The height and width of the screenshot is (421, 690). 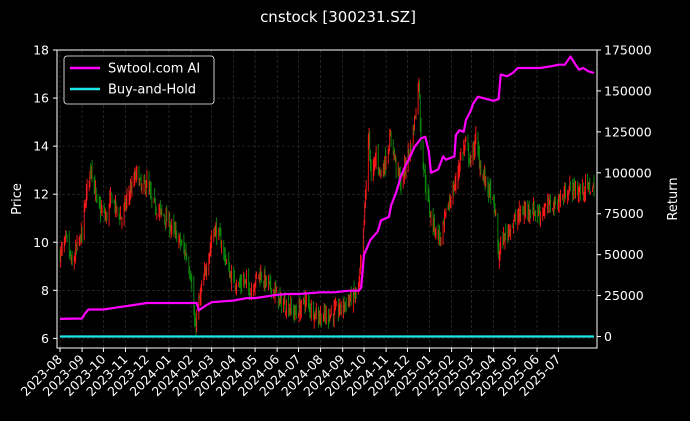 What do you see at coordinates (154, 69) in the screenshot?
I see `legend-label-ai: Swtool.com AI` at bounding box center [154, 69].